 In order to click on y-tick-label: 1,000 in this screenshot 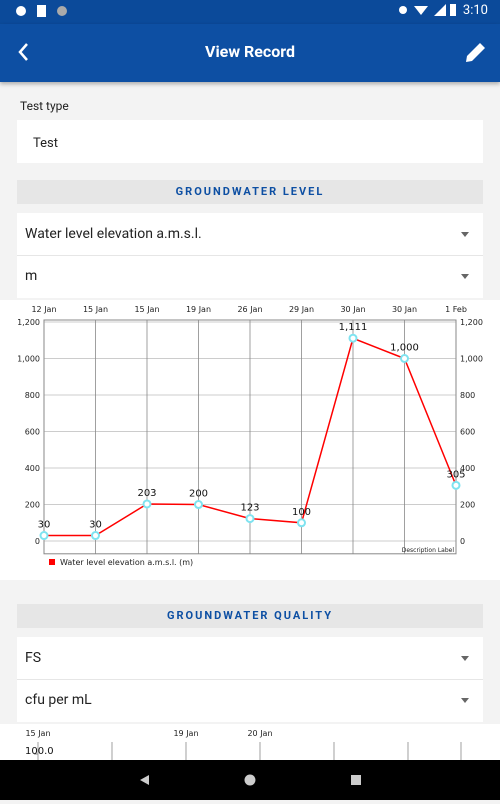, I will do `click(28, 359)`.